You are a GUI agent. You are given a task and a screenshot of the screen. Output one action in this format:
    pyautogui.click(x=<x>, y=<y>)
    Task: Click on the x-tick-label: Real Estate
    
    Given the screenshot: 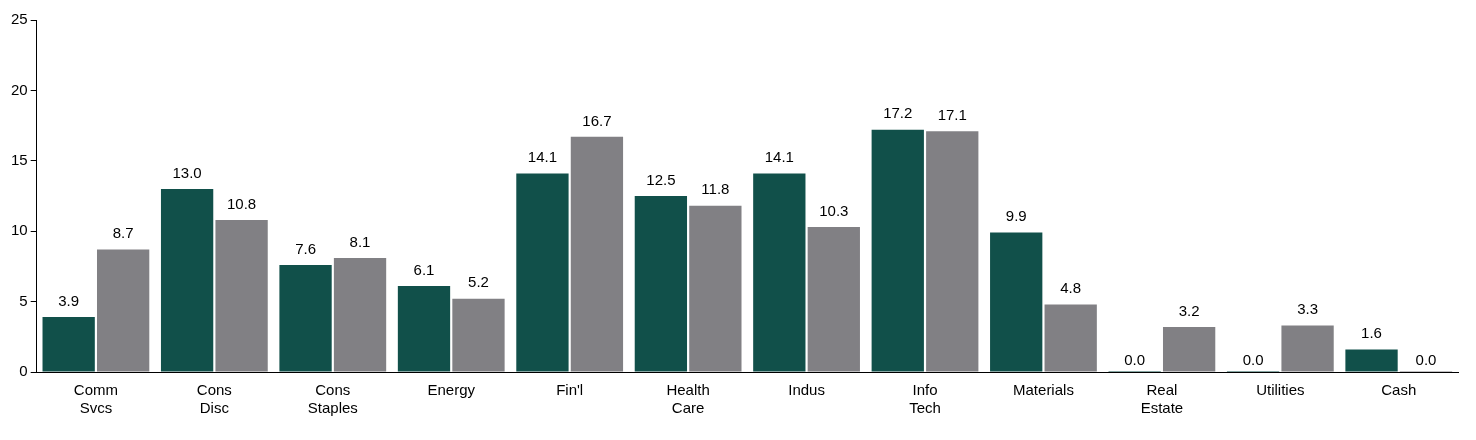 What is the action you would take?
    pyautogui.click(x=1162, y=399)
    